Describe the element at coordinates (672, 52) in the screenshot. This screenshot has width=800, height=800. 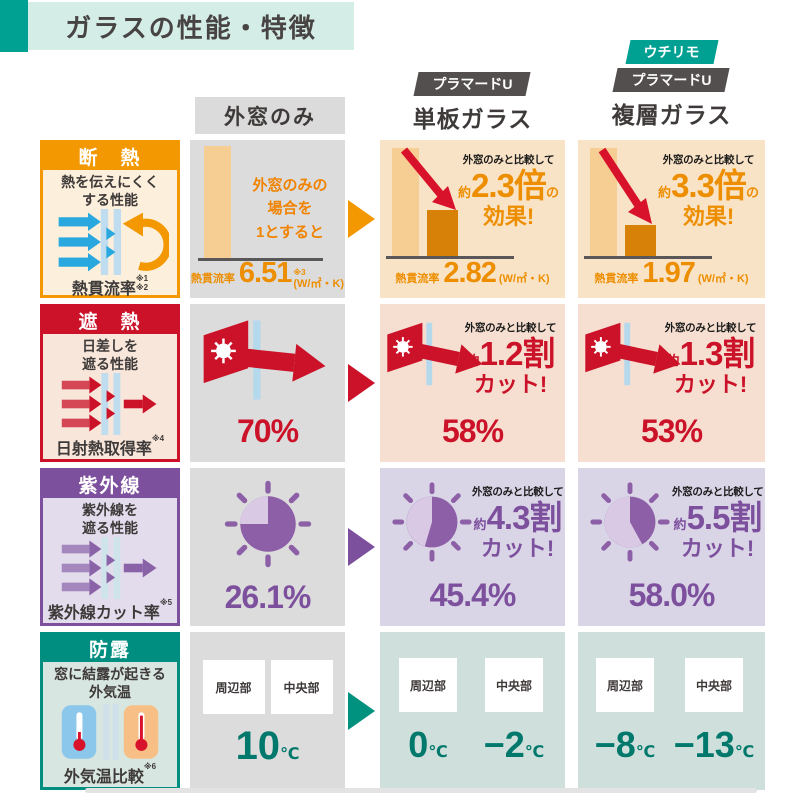
I see `uchirimo-badge: ウチリモ` at that location.